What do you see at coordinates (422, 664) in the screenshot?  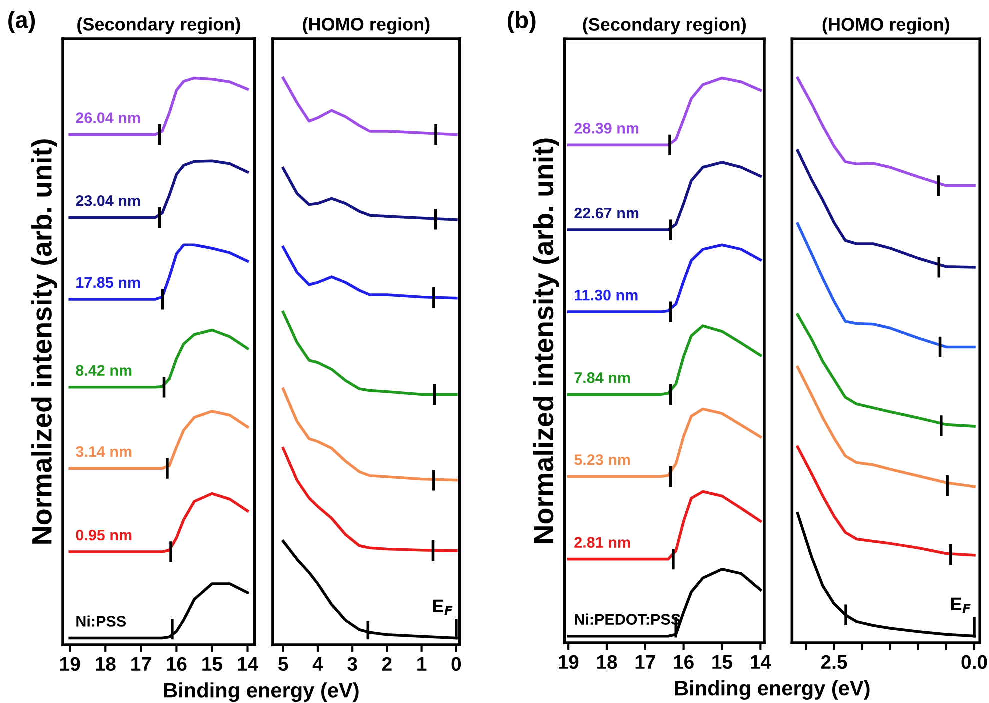 I see `x-tick-label: 1` at bounding box center [422, 664].